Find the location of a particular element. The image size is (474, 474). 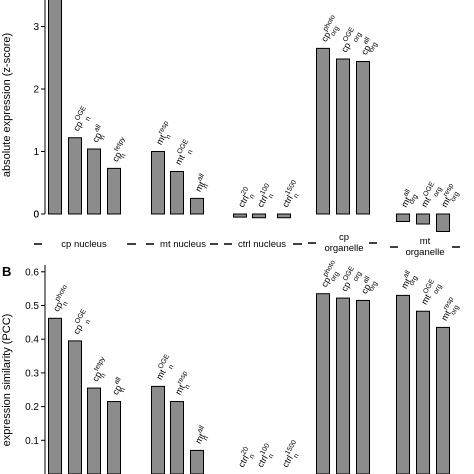

group-label: mt nucleus is located at coordinates (183, 244).